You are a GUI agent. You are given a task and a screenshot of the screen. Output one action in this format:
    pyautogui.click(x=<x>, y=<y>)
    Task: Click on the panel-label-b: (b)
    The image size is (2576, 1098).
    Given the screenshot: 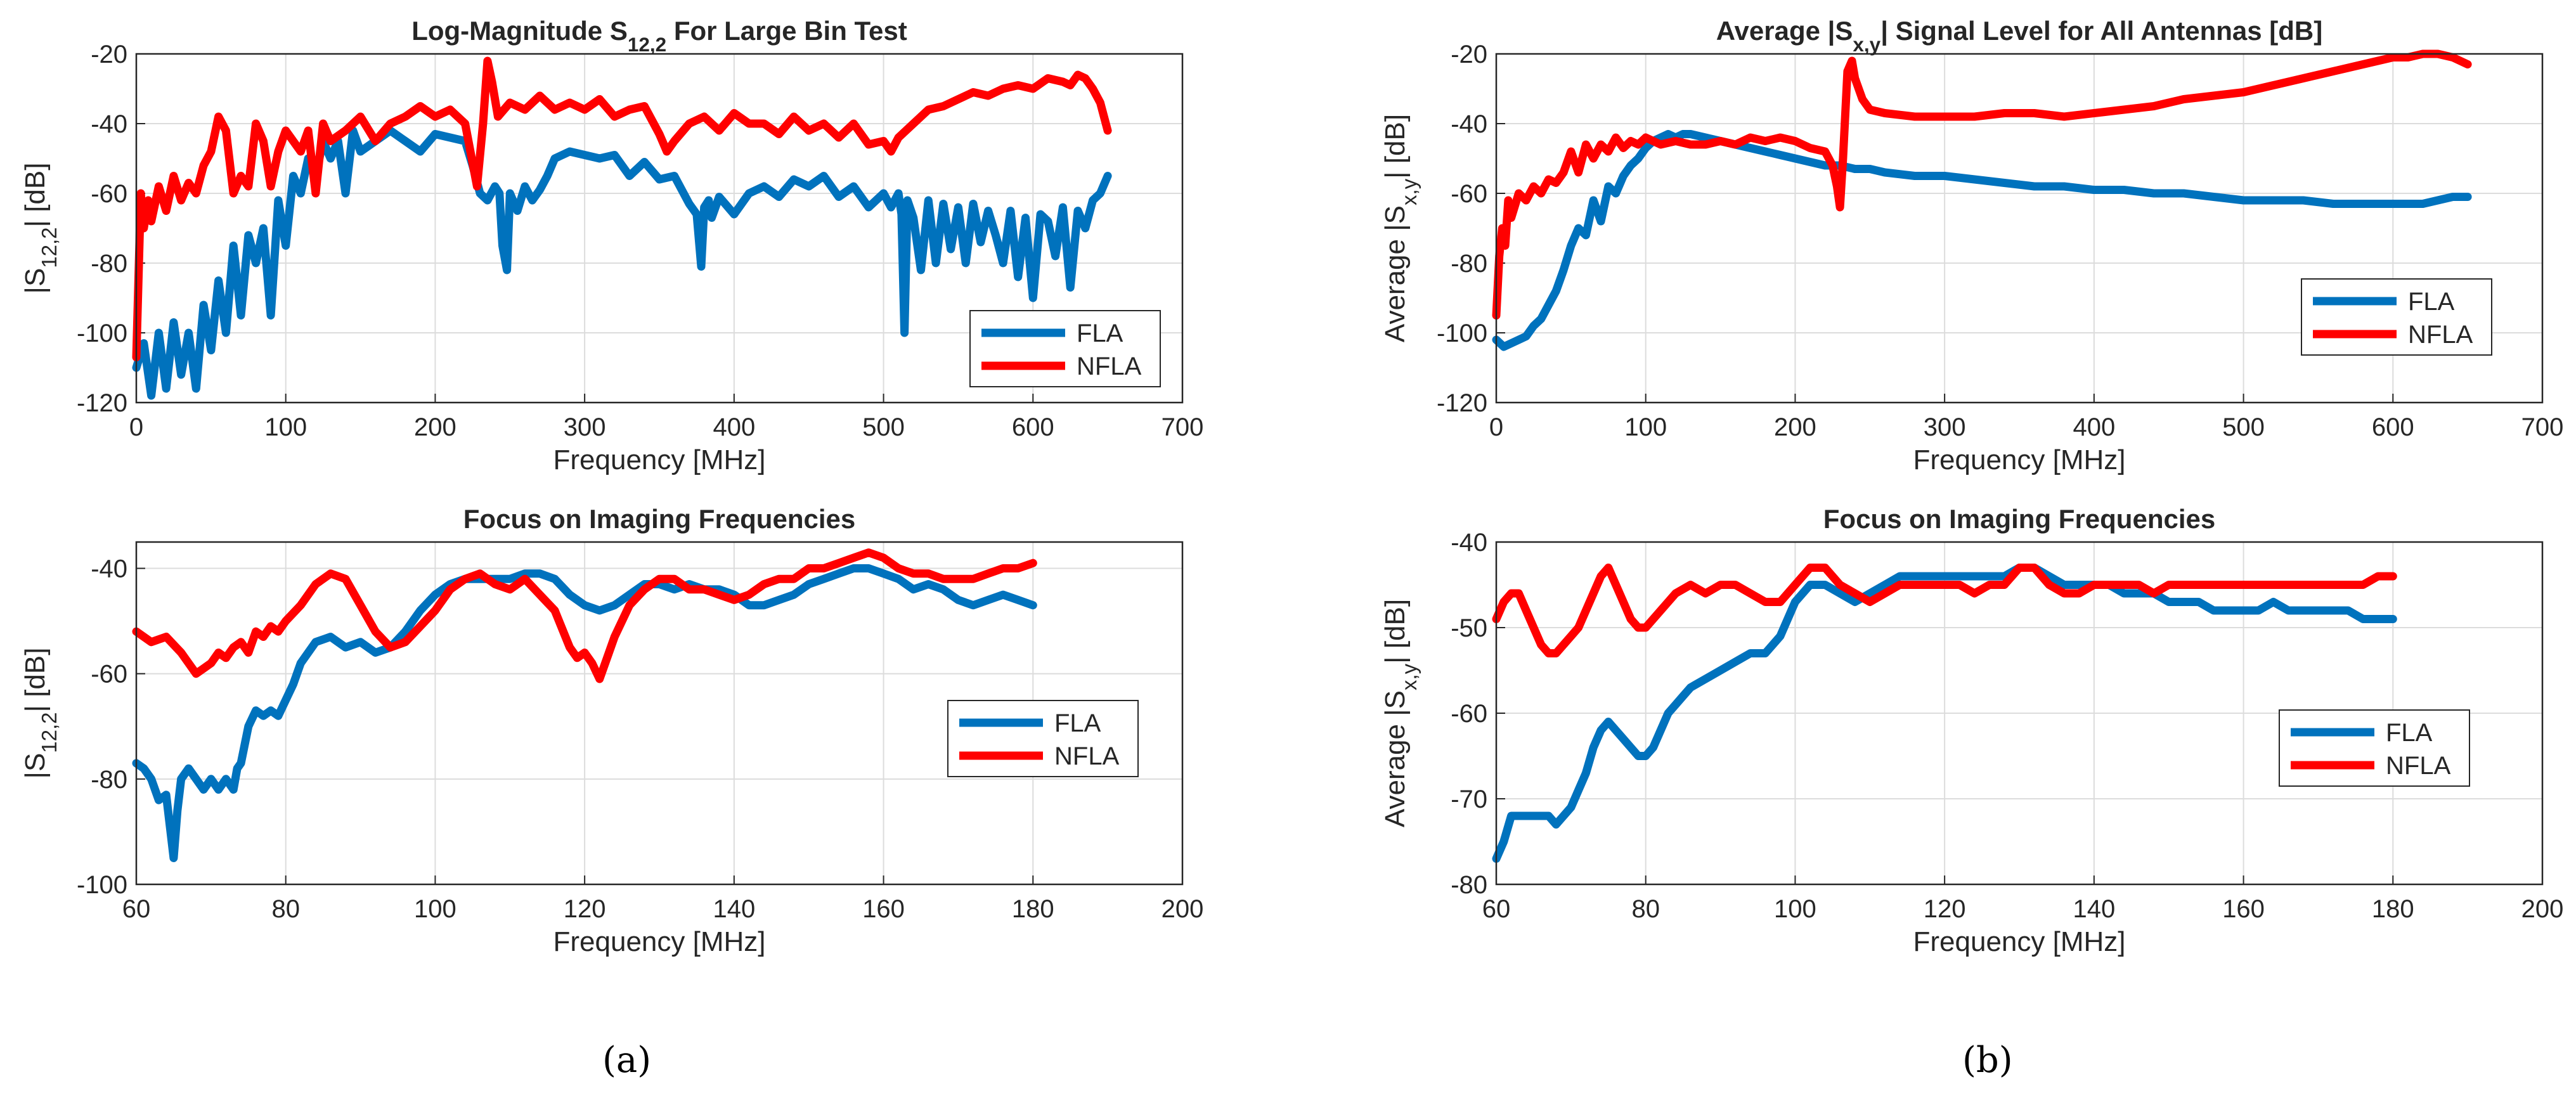 What is the action you would take?
    pyautogui.click(x=1988, y=1060)
    